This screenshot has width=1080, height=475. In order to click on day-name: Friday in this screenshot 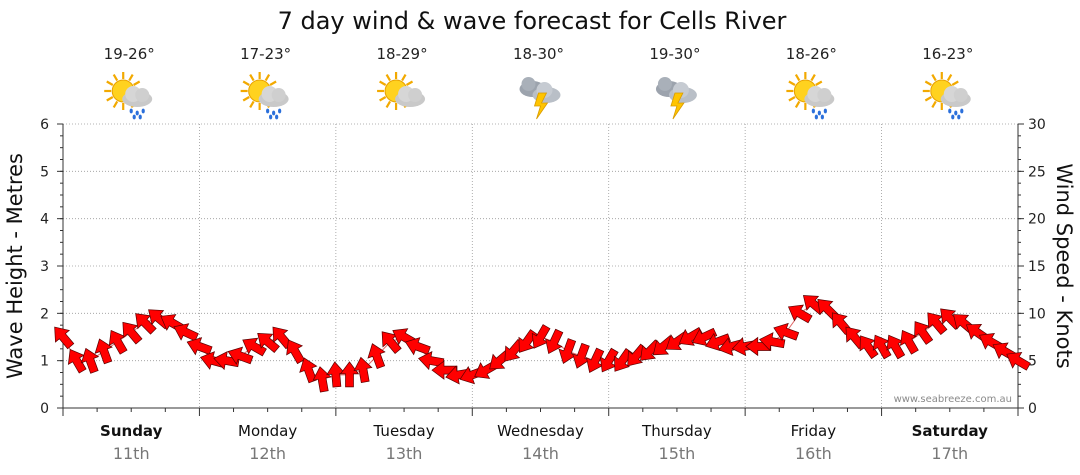, I will do `click(814, 431)`.